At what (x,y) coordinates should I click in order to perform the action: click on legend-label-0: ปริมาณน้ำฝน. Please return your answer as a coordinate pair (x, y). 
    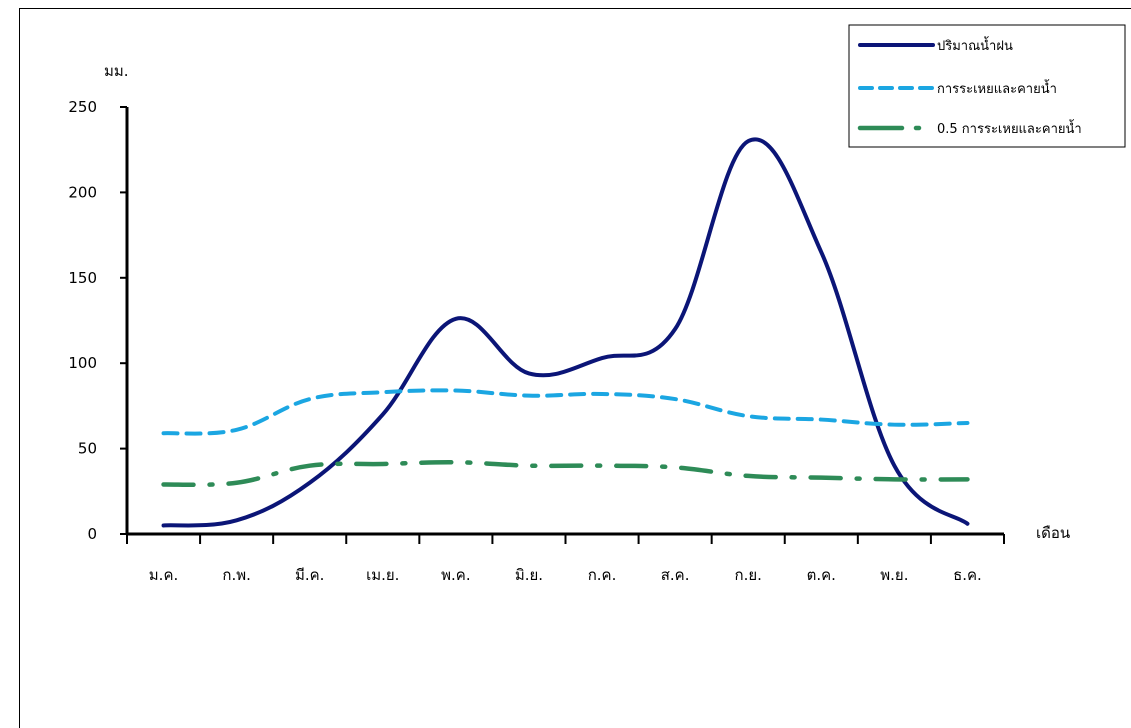
    Looking at the image, I should click on (975, 45).